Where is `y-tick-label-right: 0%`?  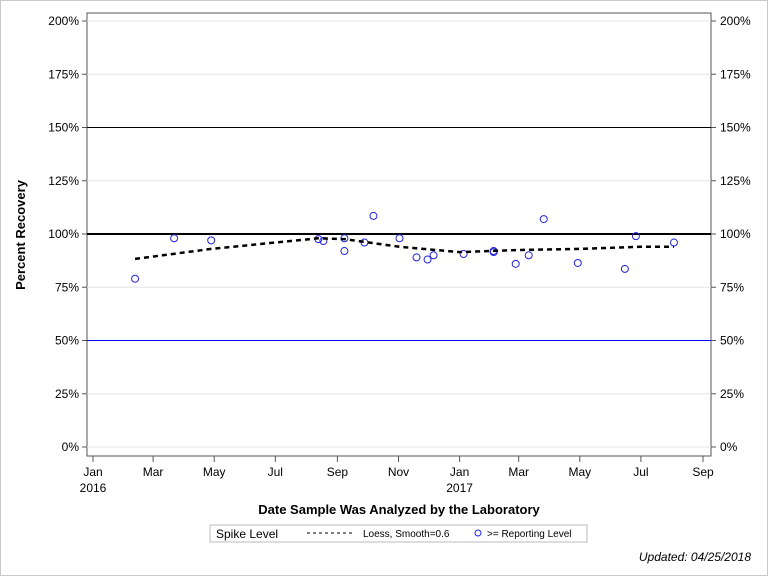 y-tick-label-right: 0% is located at coordinates (729, 447).